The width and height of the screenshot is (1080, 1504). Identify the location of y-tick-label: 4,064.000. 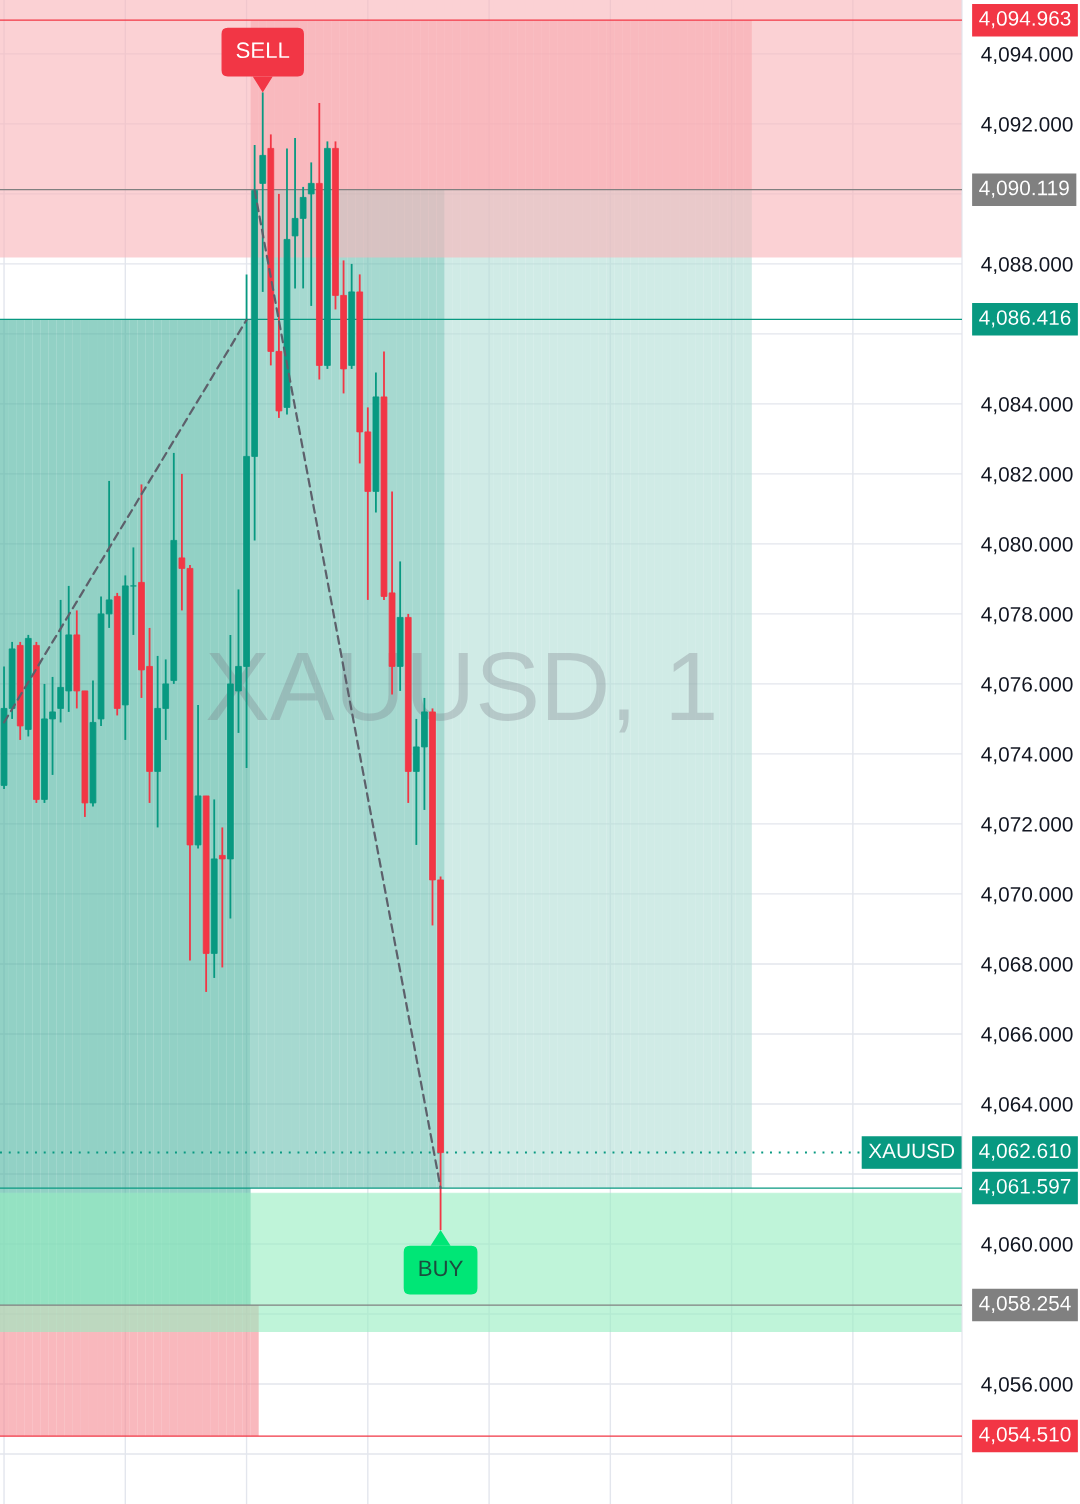
(1027, 1105).